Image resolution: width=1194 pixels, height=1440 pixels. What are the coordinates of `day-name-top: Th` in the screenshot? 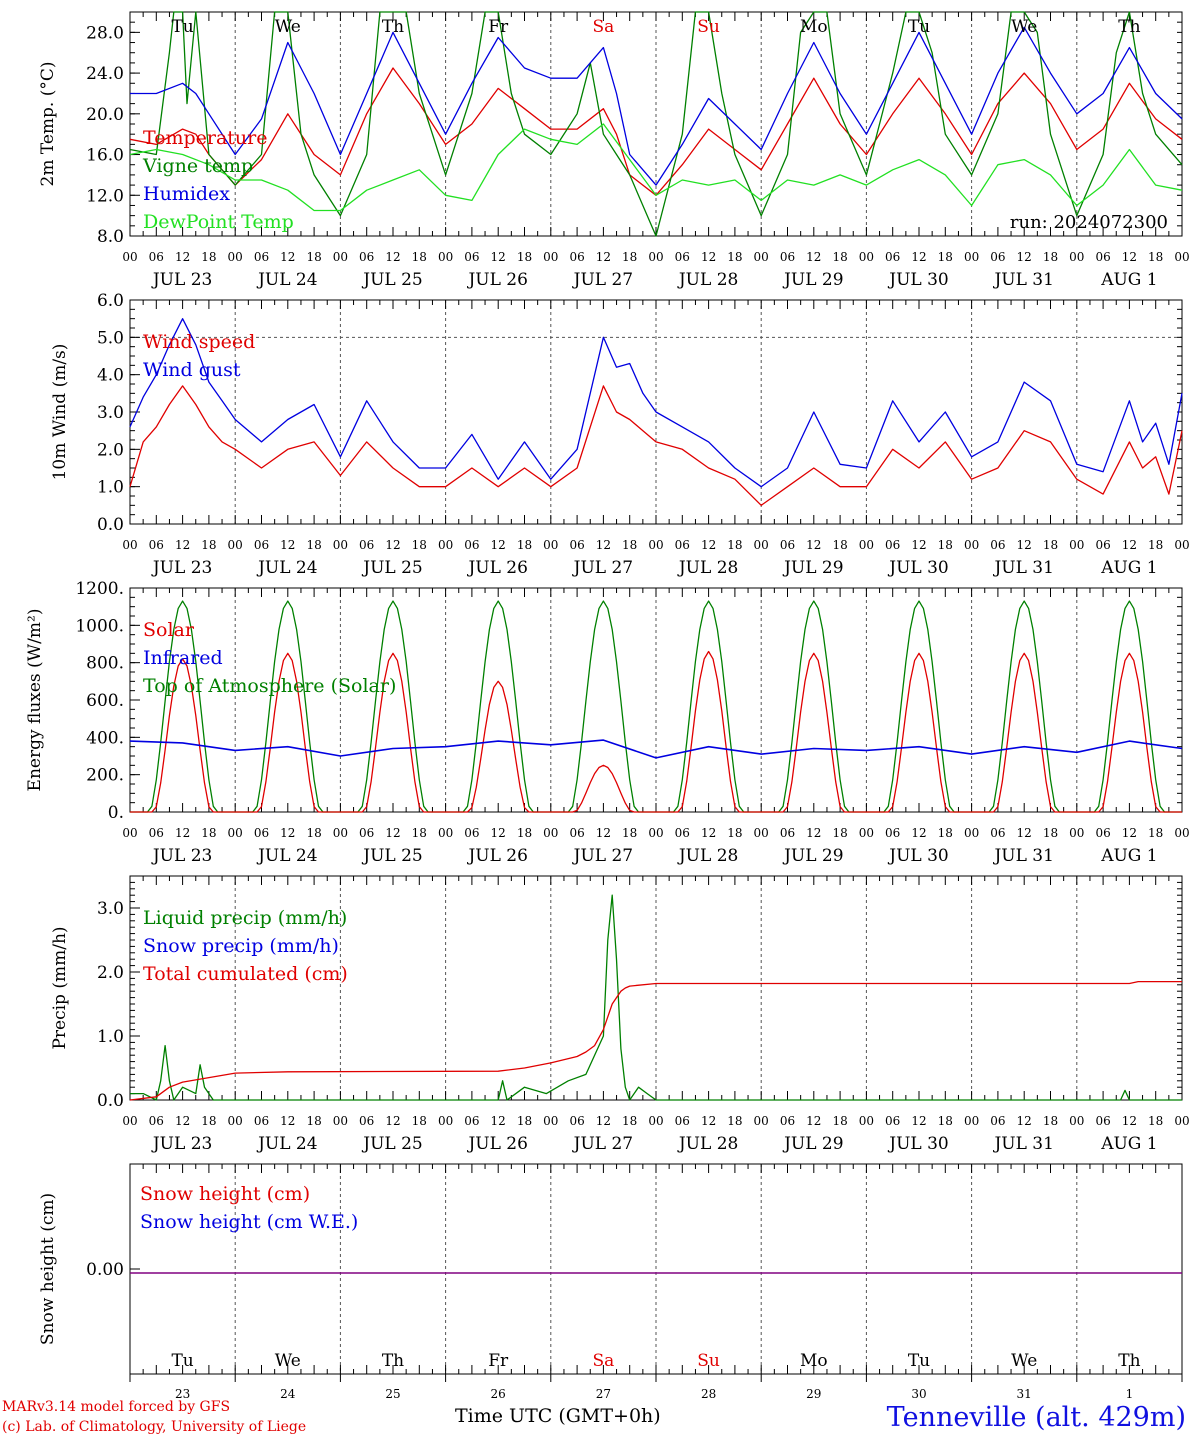 It's located at (1129, 27).